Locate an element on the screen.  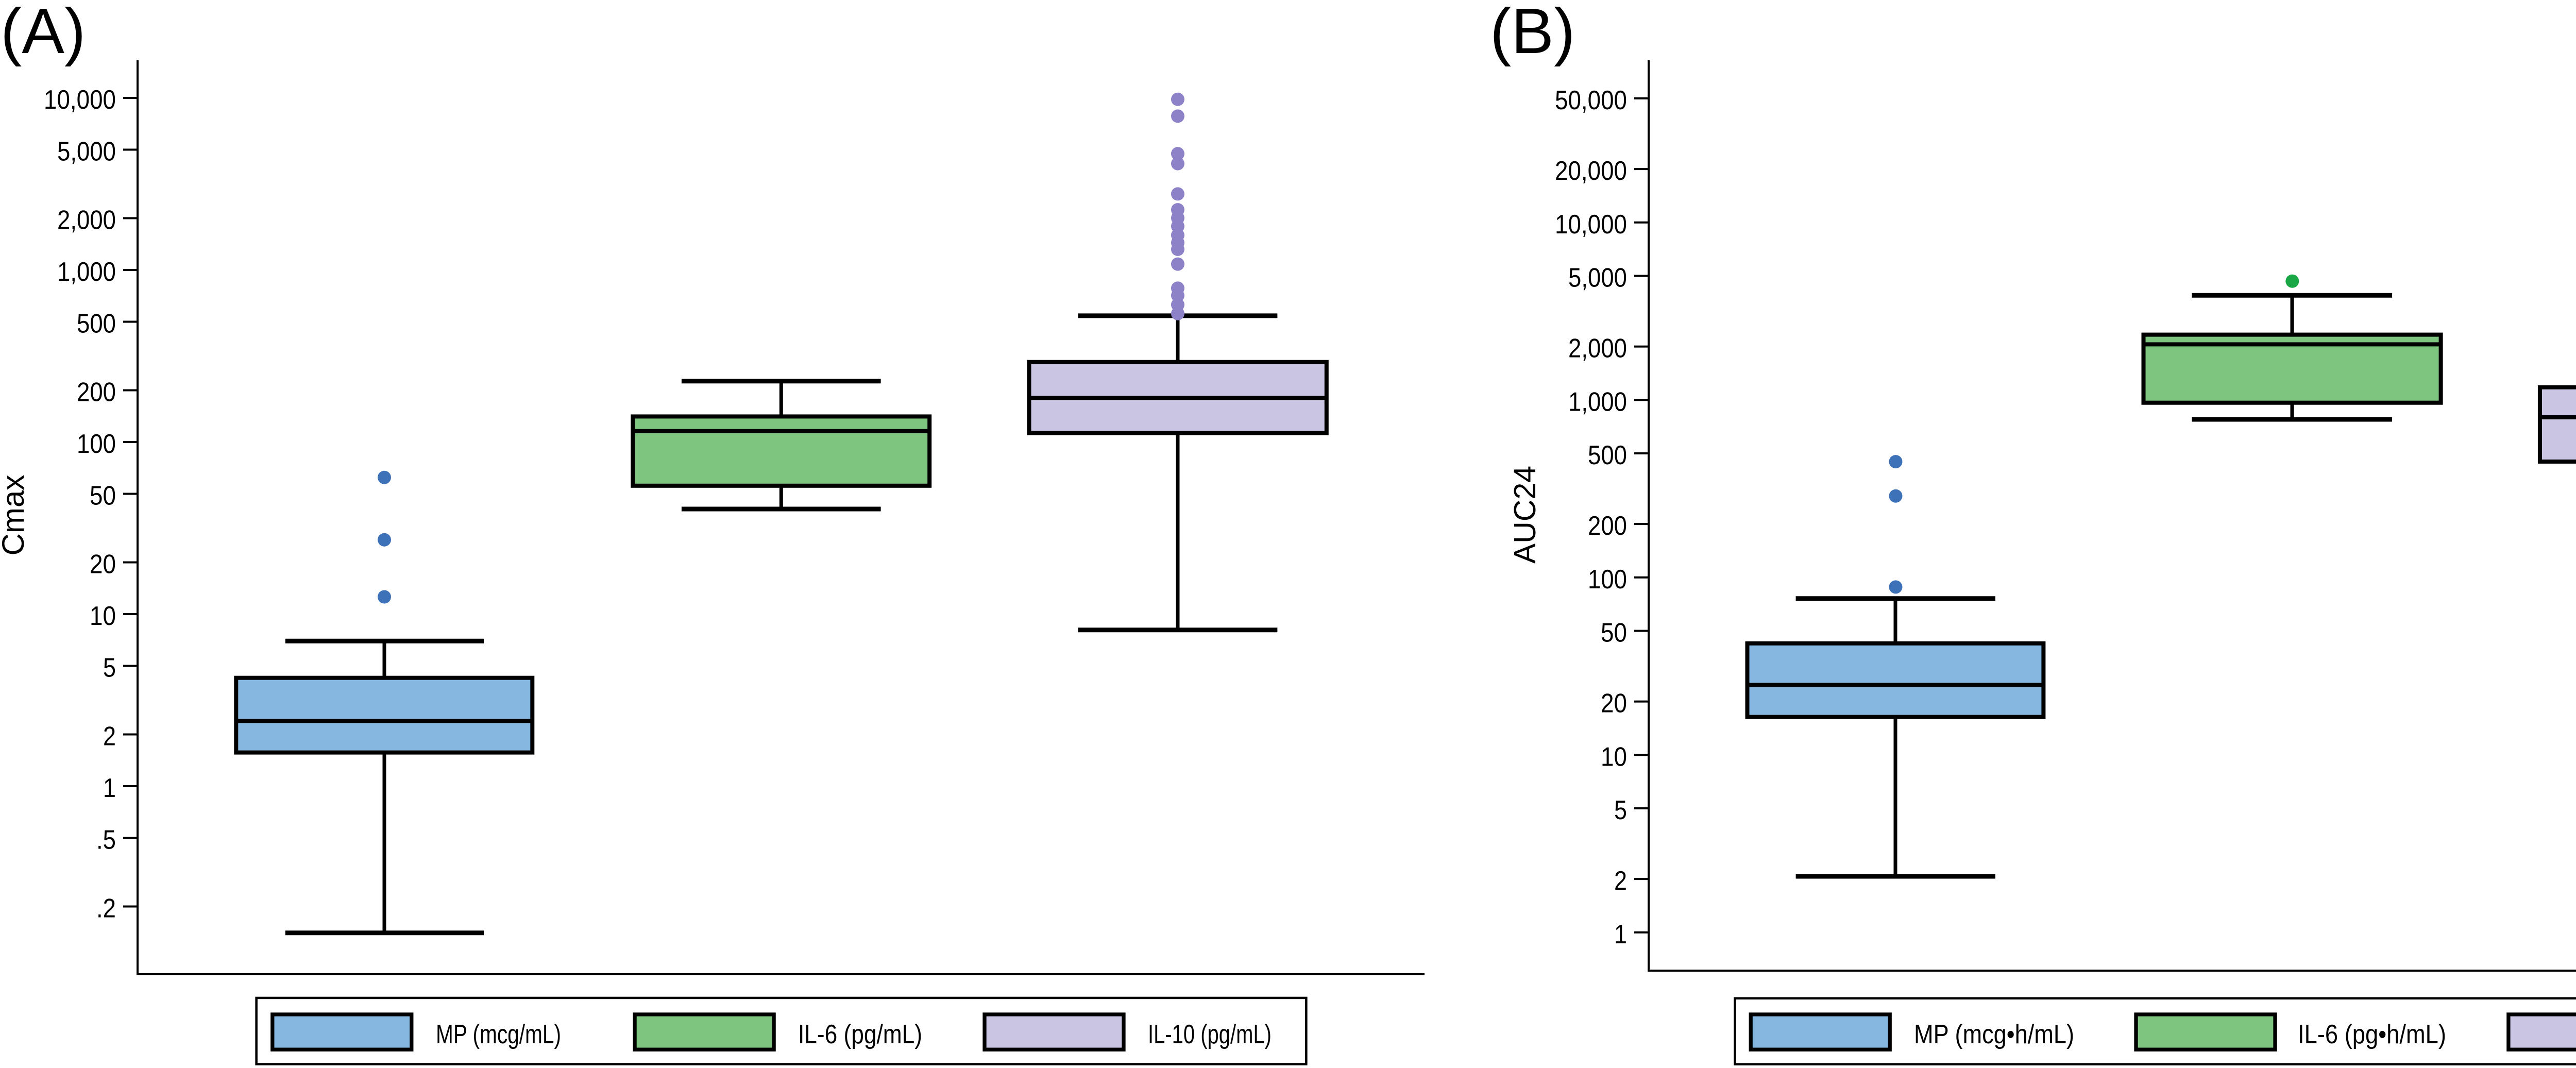
svg-text: .5 is located at coordinates (106, 840).